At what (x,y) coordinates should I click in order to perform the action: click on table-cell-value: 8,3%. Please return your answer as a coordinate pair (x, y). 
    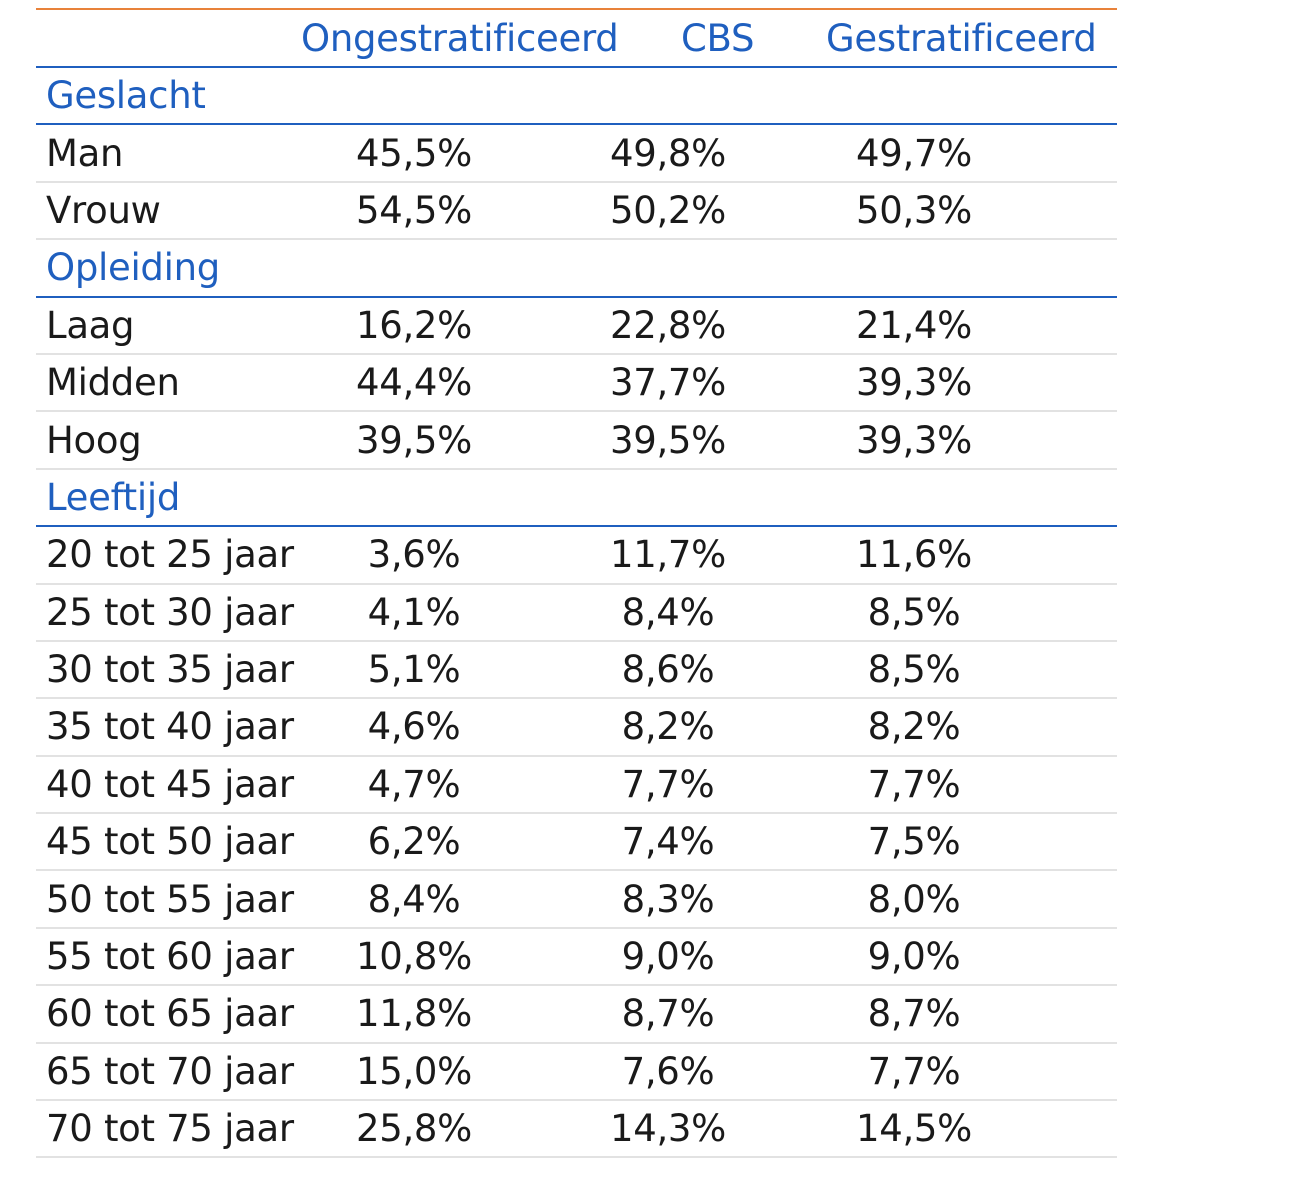
    Looking at the image, I should click on (668, 899).